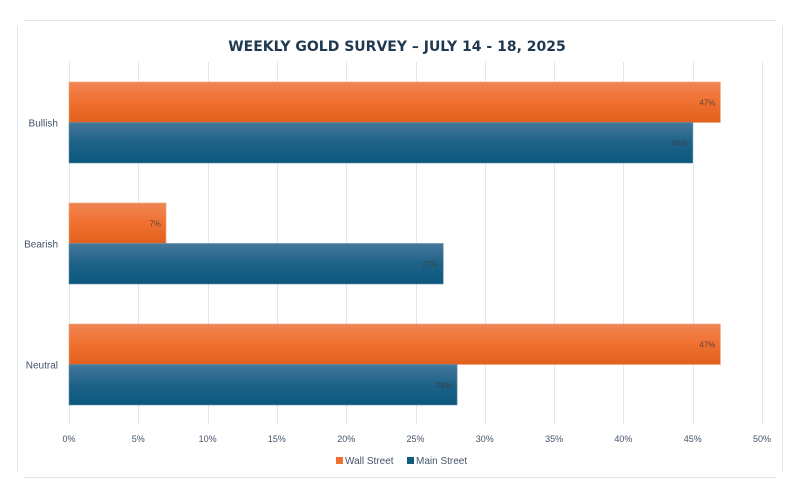 This screenshot has width=807, height=492. Describe the element at coordinates (42, 366) in the screenshot. I see `category-label-neutral: Neutral` at that location.